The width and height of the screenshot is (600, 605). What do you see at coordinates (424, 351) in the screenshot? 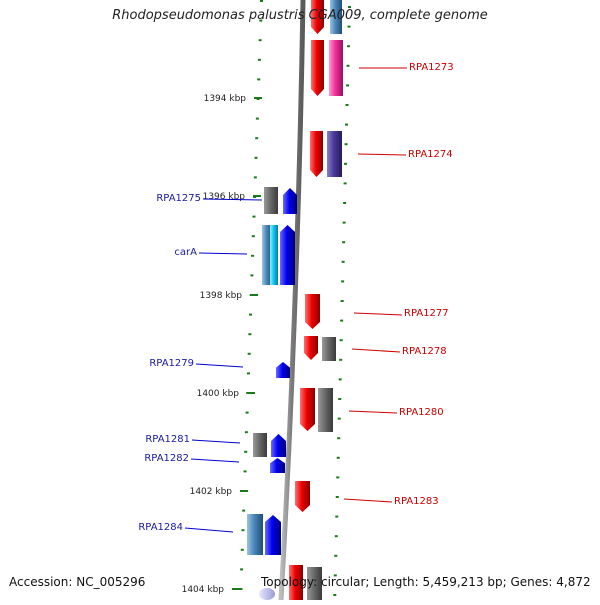
I see `gene-label-reverse: RPA1278` at bounding box center [424, 351].